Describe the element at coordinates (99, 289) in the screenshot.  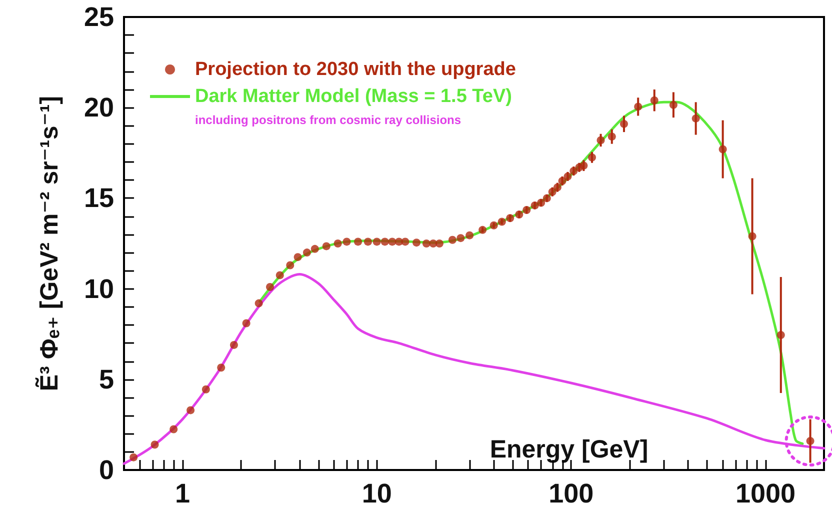
I see `y-tick-label: 10` at that location.